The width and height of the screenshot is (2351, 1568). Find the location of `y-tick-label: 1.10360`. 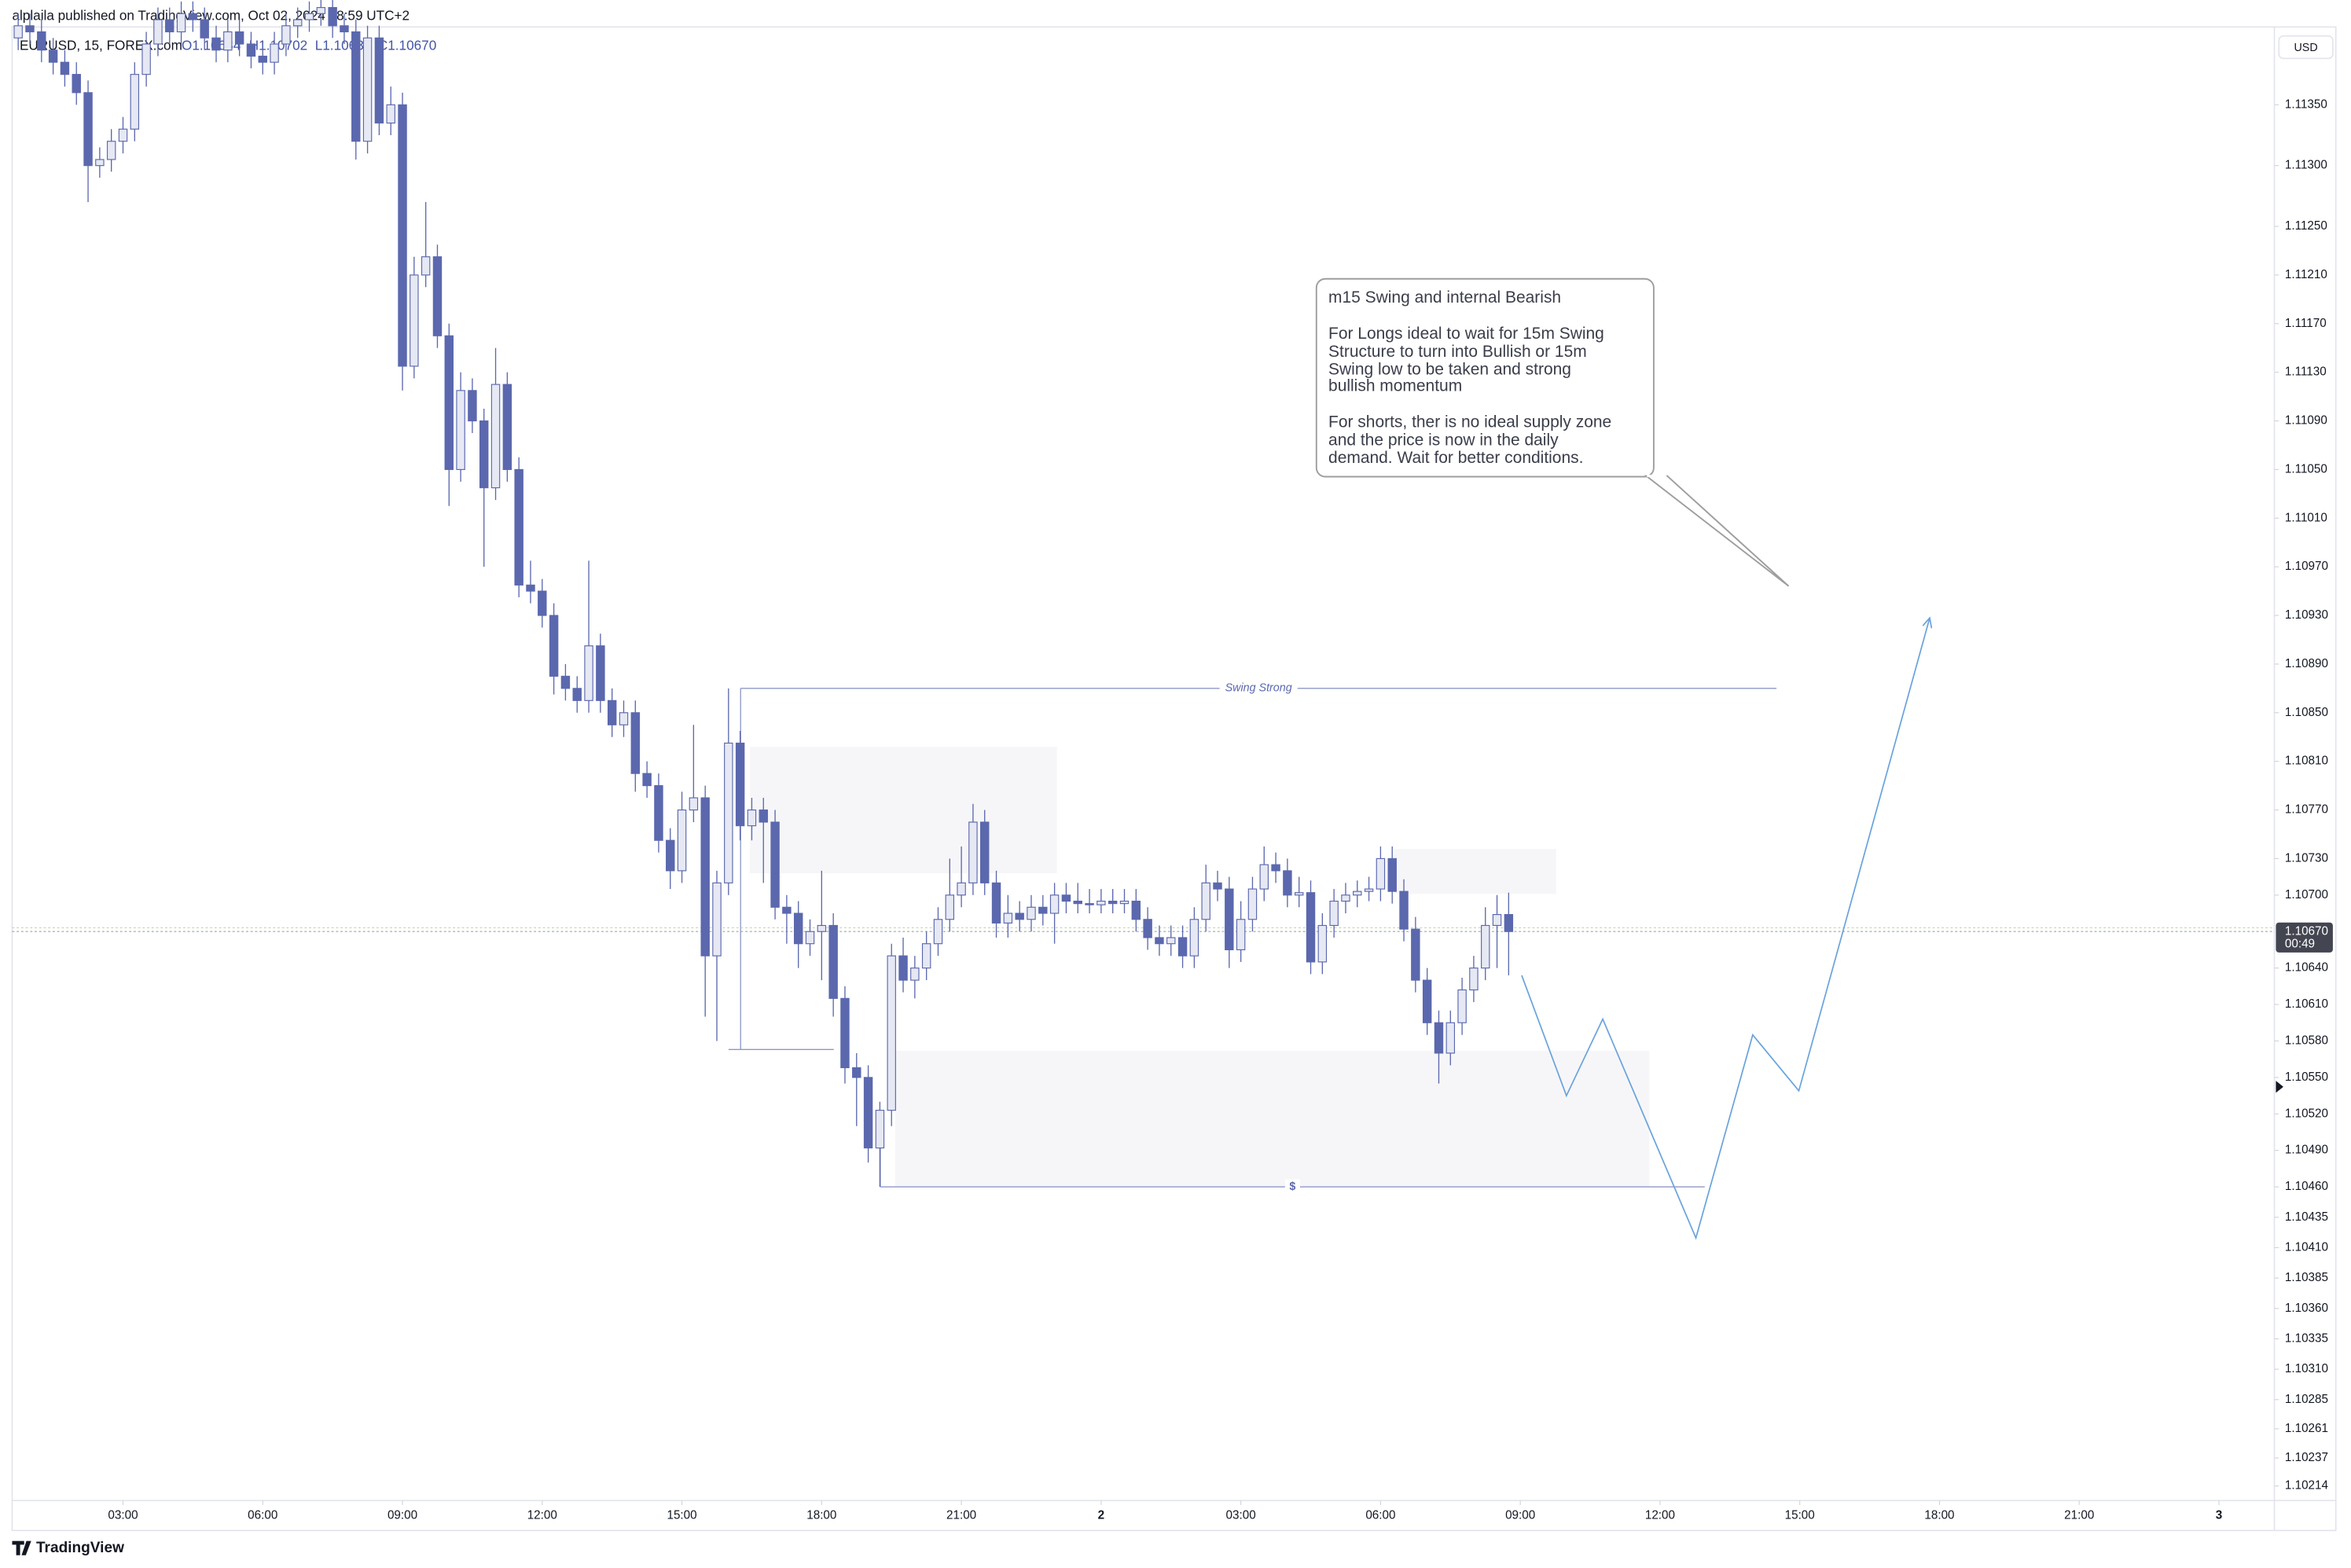

y-tick-label: 1.10360 is located at coordinates (2306, 1308).